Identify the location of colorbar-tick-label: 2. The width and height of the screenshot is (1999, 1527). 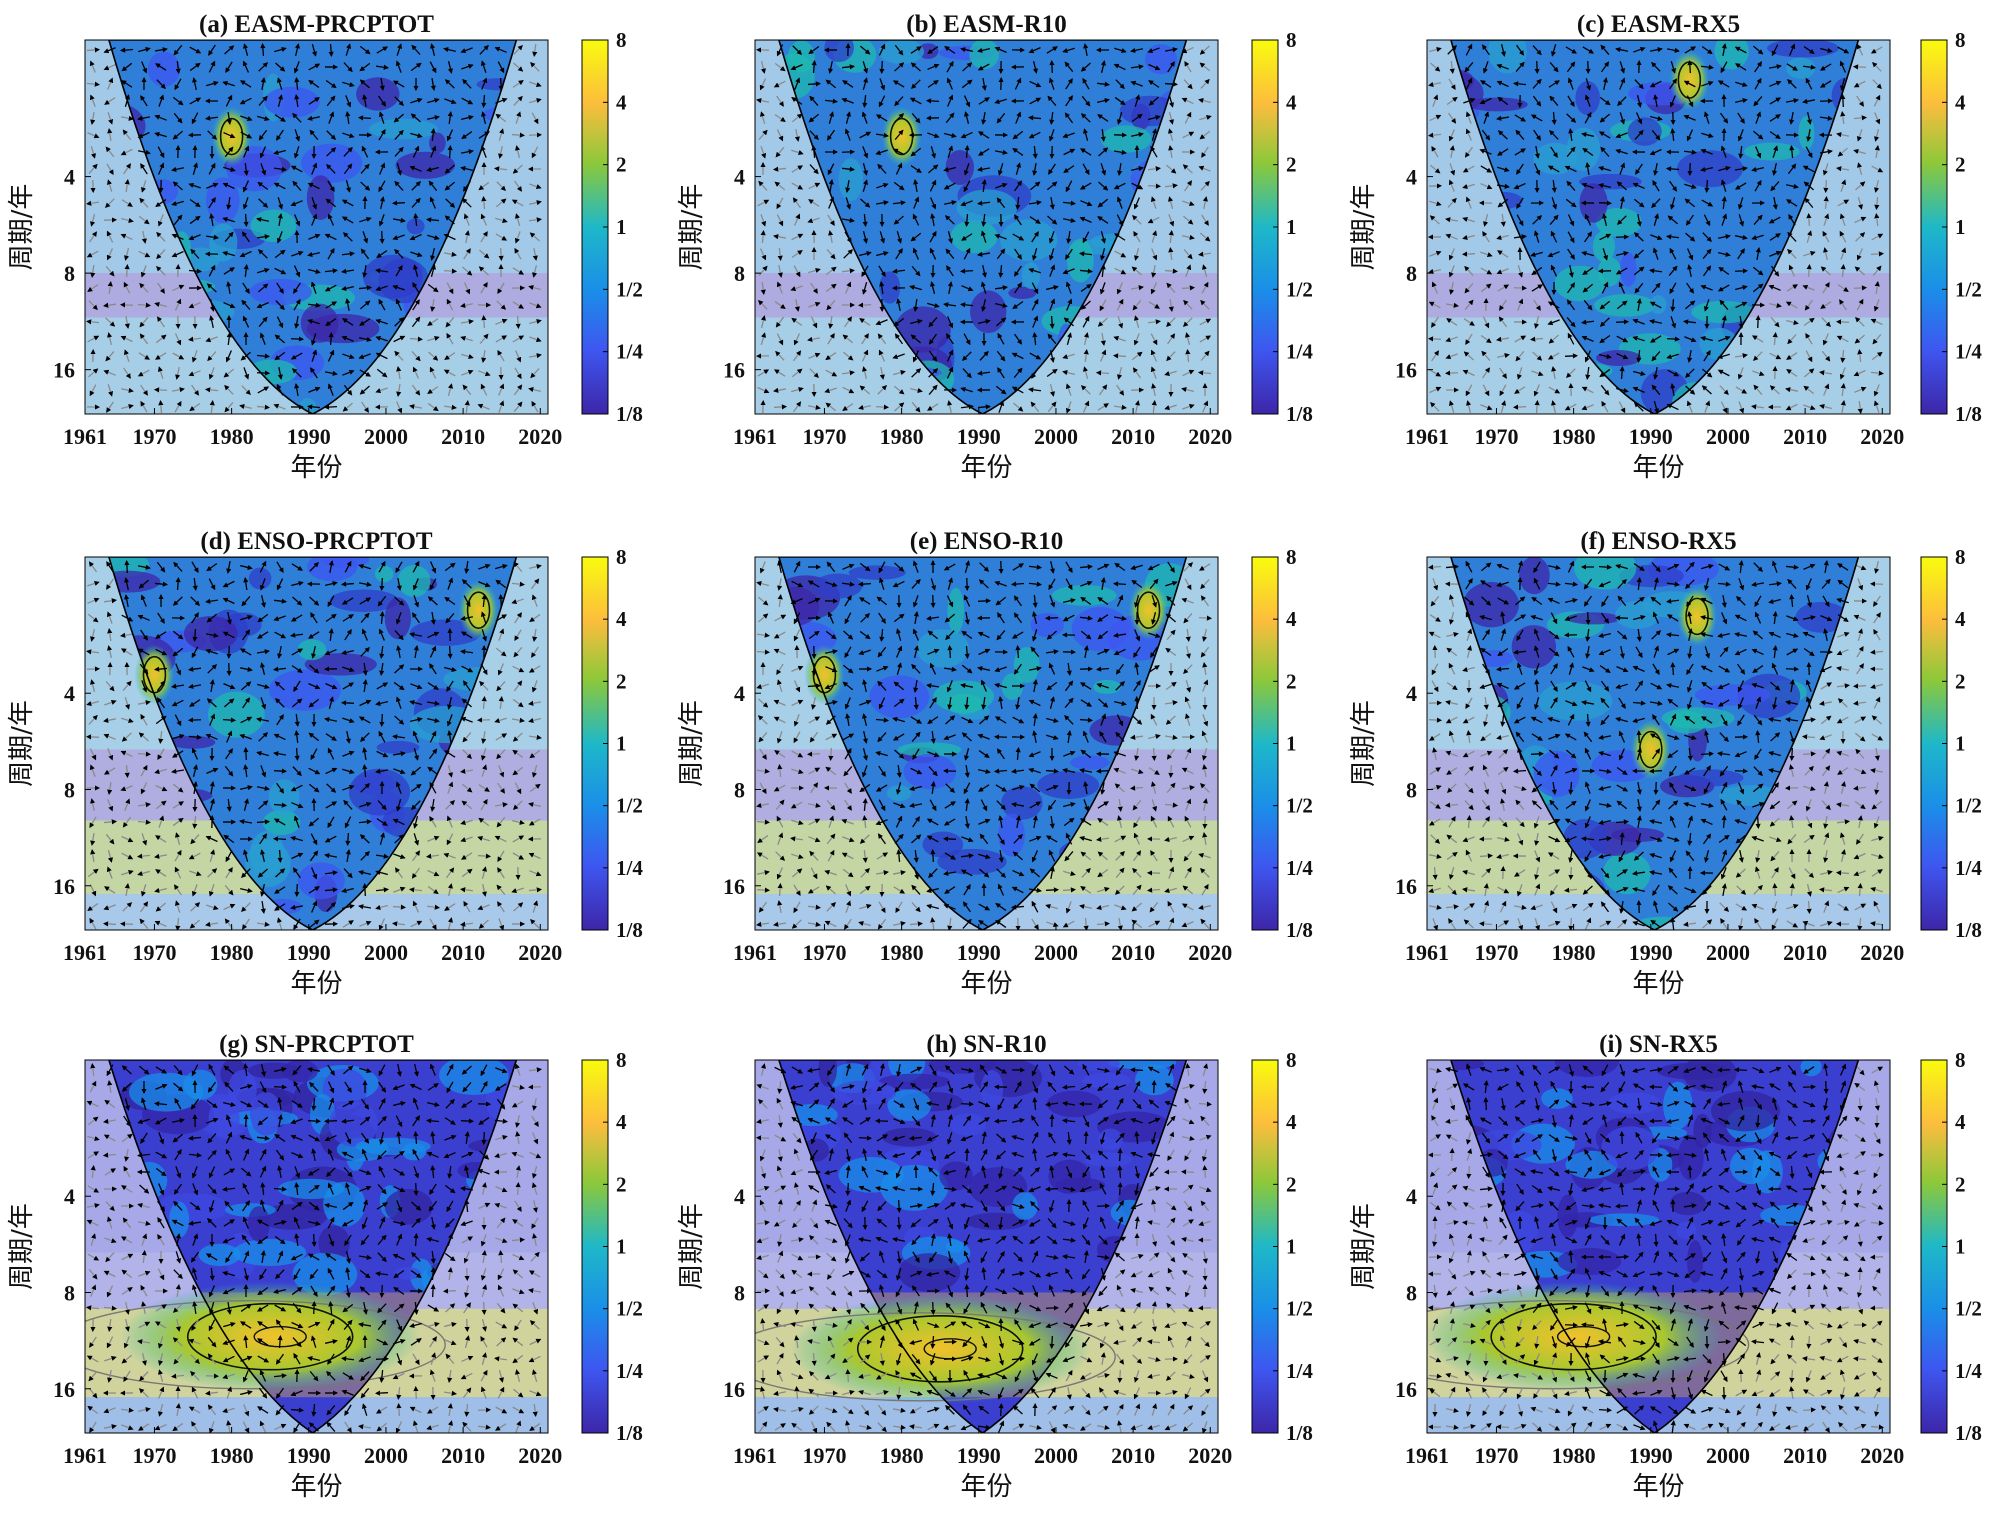
(1960, 681).